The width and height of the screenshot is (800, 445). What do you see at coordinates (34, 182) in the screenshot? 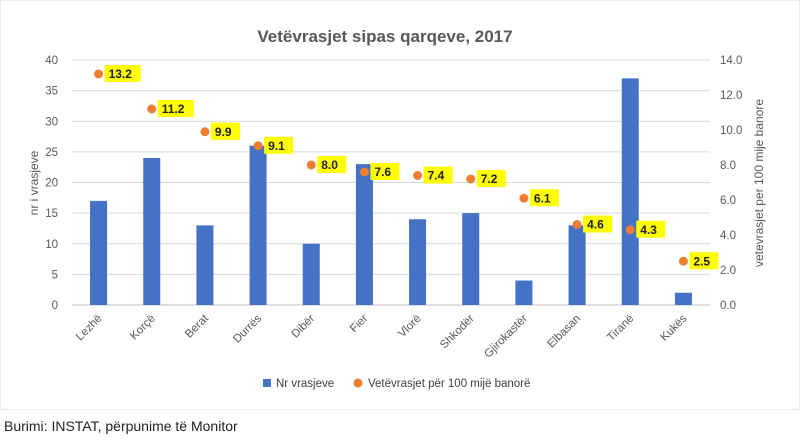
I see `y-axis-label: nr i vrasjeve` at bounding box center [34, 182].